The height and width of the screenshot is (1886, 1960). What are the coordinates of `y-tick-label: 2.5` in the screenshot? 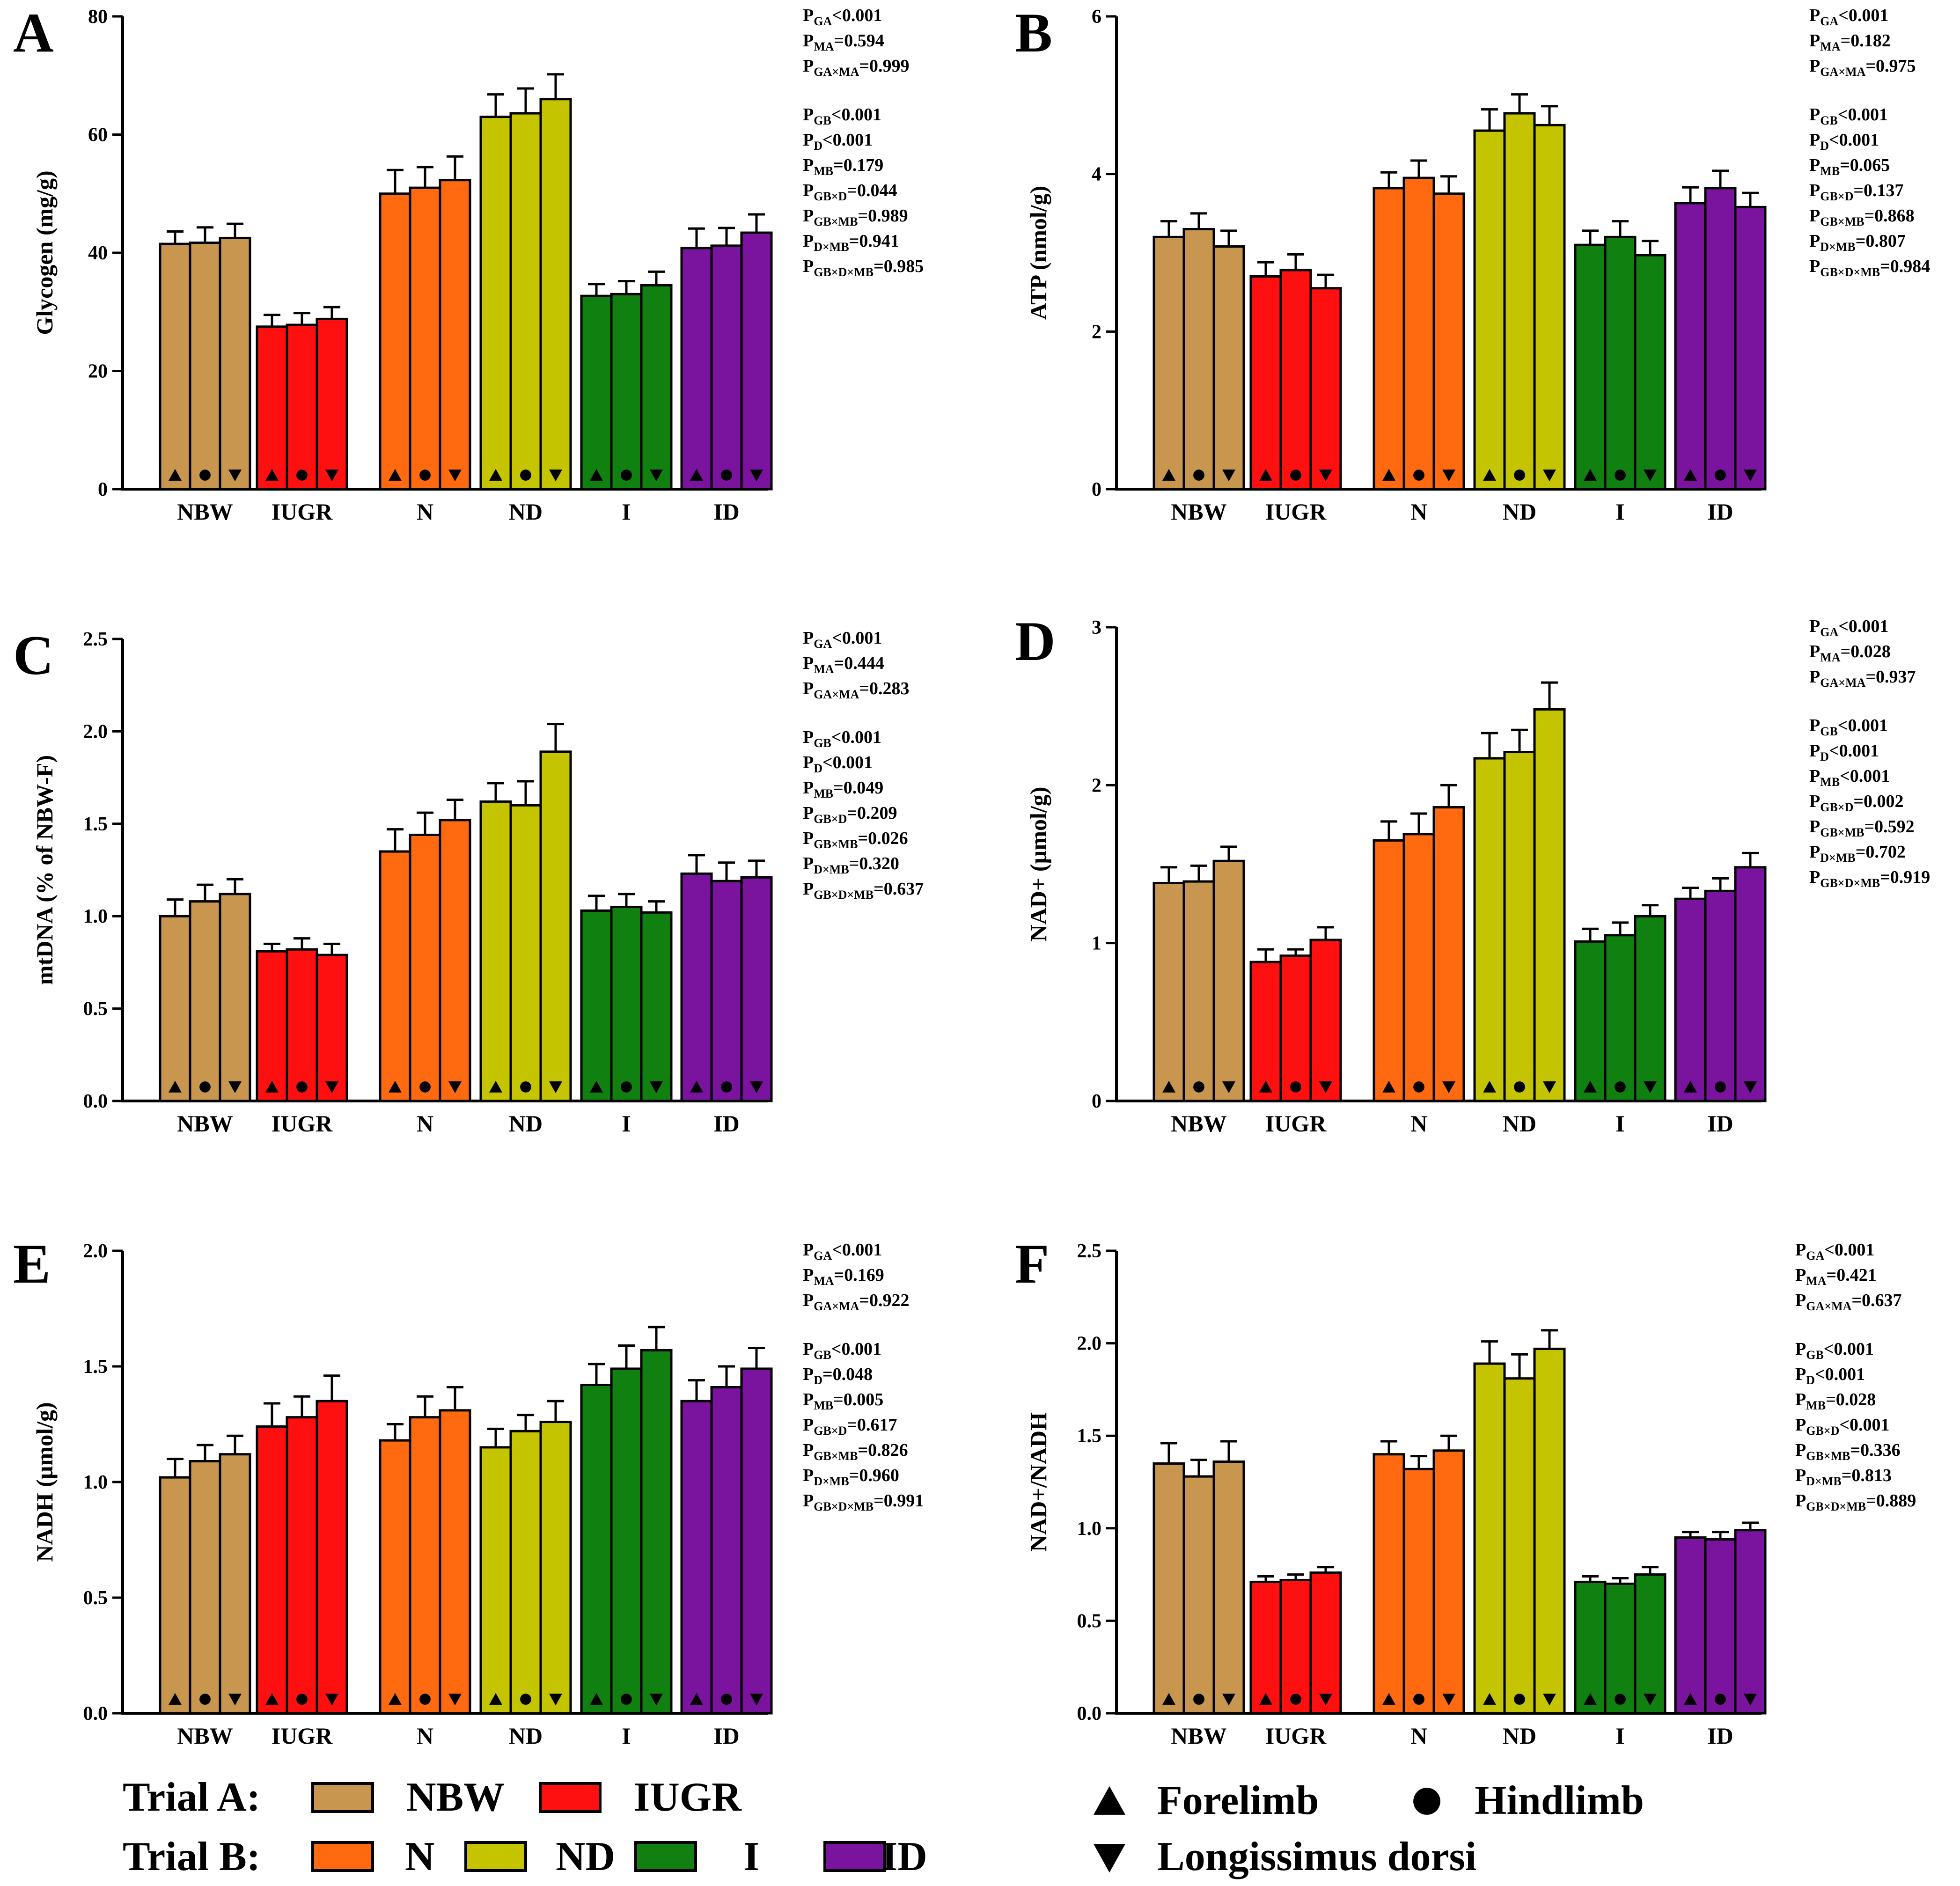 It's located at (95, 639).